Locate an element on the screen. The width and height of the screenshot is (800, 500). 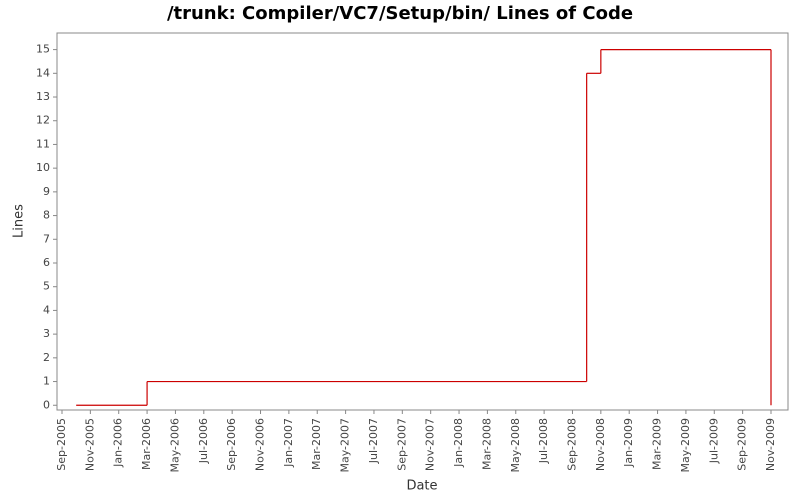
x-tick-label: Nov-2005 is located at coordinates (89, 444).